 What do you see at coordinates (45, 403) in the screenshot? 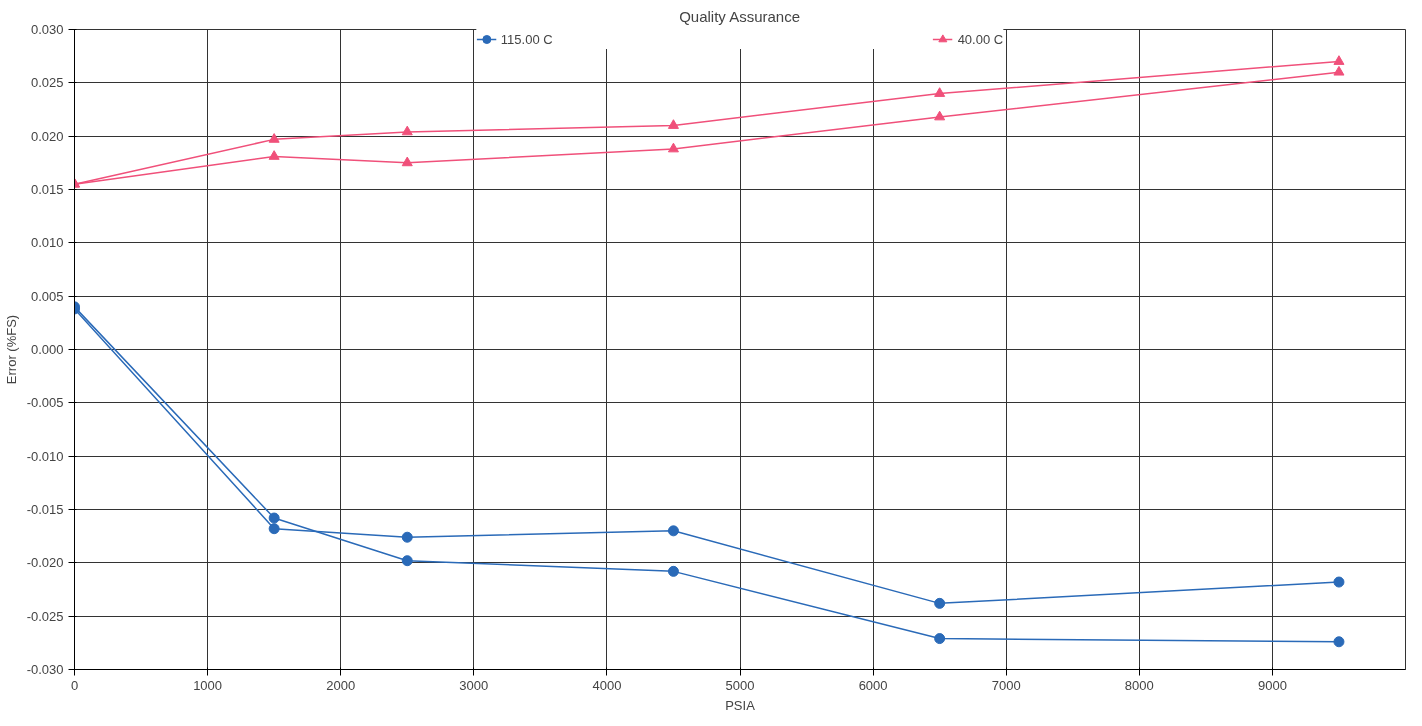
I see `y-tick-label: -0.005` at bounding box center [45, 403].